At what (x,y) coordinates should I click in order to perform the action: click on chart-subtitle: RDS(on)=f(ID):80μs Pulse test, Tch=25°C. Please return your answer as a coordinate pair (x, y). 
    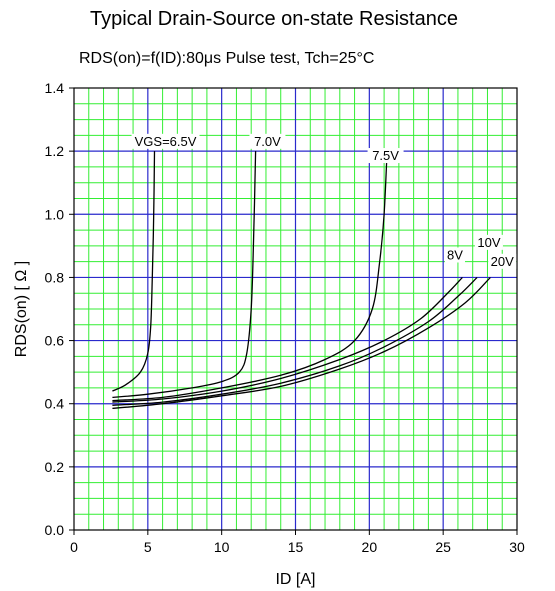
    Looking at the image, I should click on (227, 58).